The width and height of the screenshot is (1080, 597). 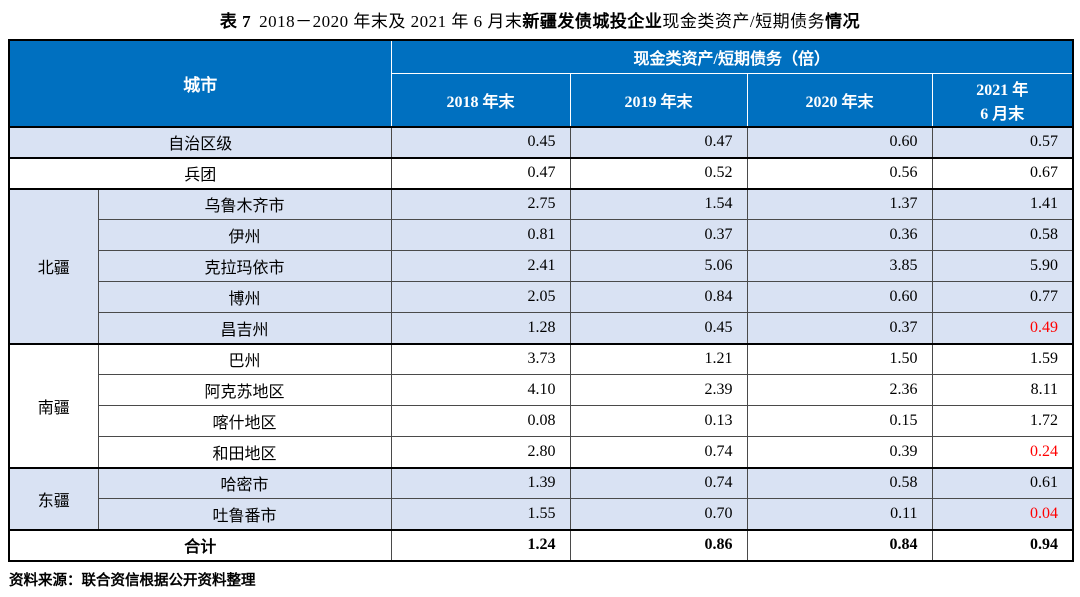 I want to click on value-cell: 1.37, so click(x=839, y=203).